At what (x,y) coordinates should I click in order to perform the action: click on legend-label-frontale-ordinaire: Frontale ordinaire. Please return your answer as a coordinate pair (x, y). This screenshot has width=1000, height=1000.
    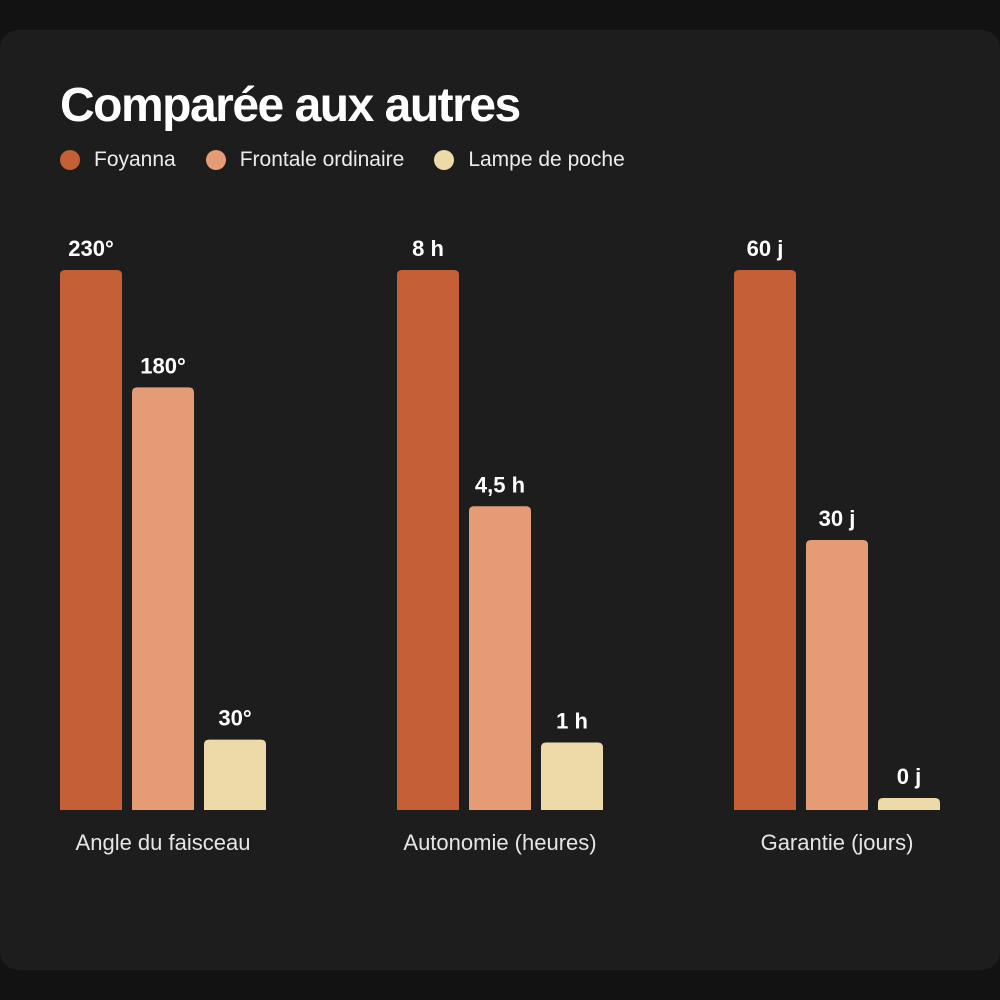
    Looking at the image, I should click on (322, 159).